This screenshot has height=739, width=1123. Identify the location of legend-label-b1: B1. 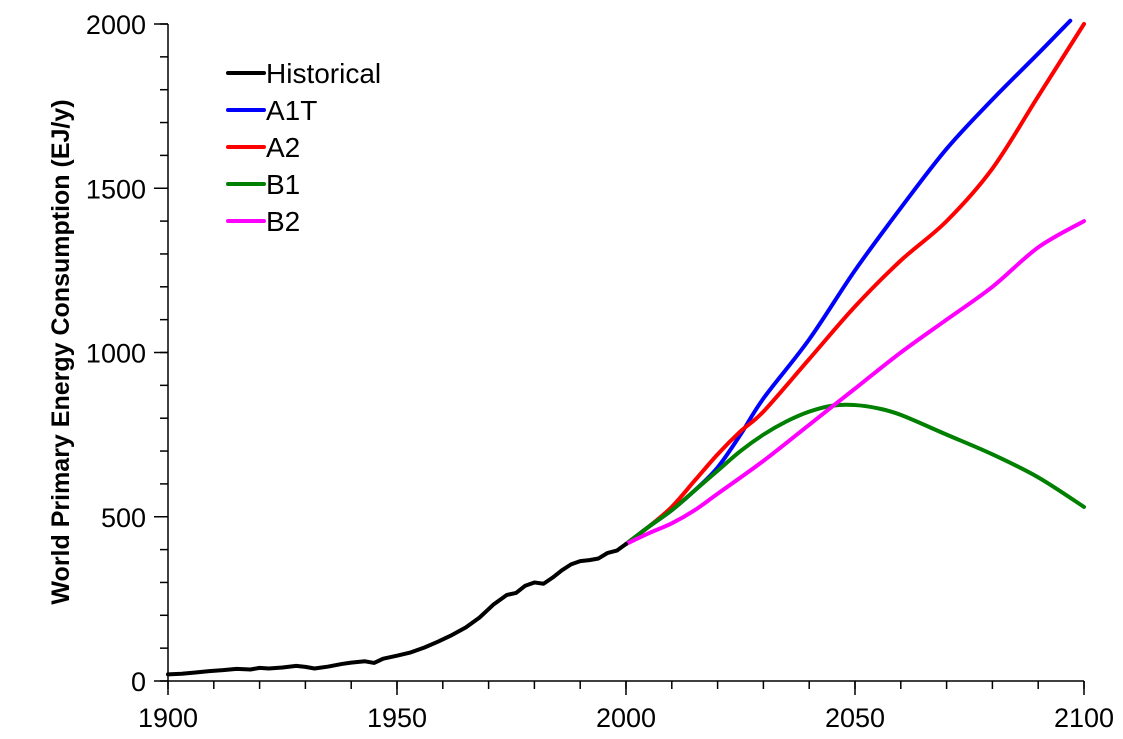
(283, 184).